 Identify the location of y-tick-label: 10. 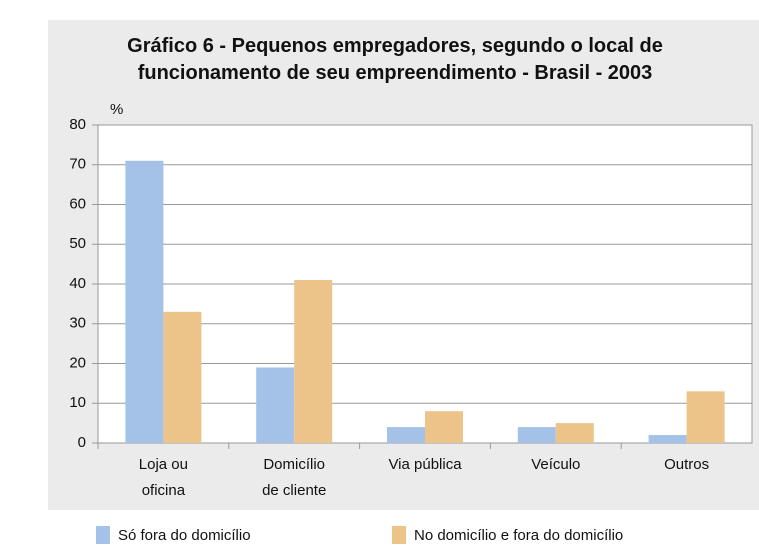
(77, 402).